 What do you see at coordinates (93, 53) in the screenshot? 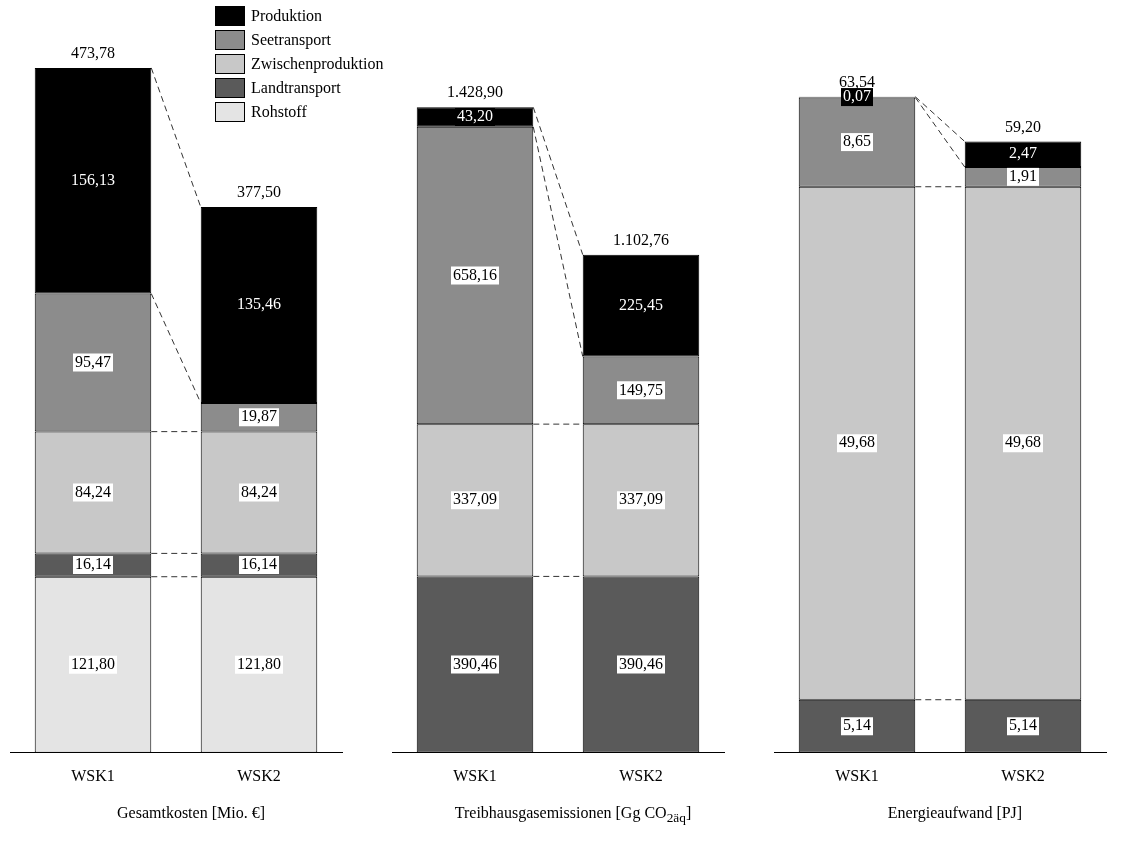
I see `total-label: 473,78` at bounding box center [93, 53].